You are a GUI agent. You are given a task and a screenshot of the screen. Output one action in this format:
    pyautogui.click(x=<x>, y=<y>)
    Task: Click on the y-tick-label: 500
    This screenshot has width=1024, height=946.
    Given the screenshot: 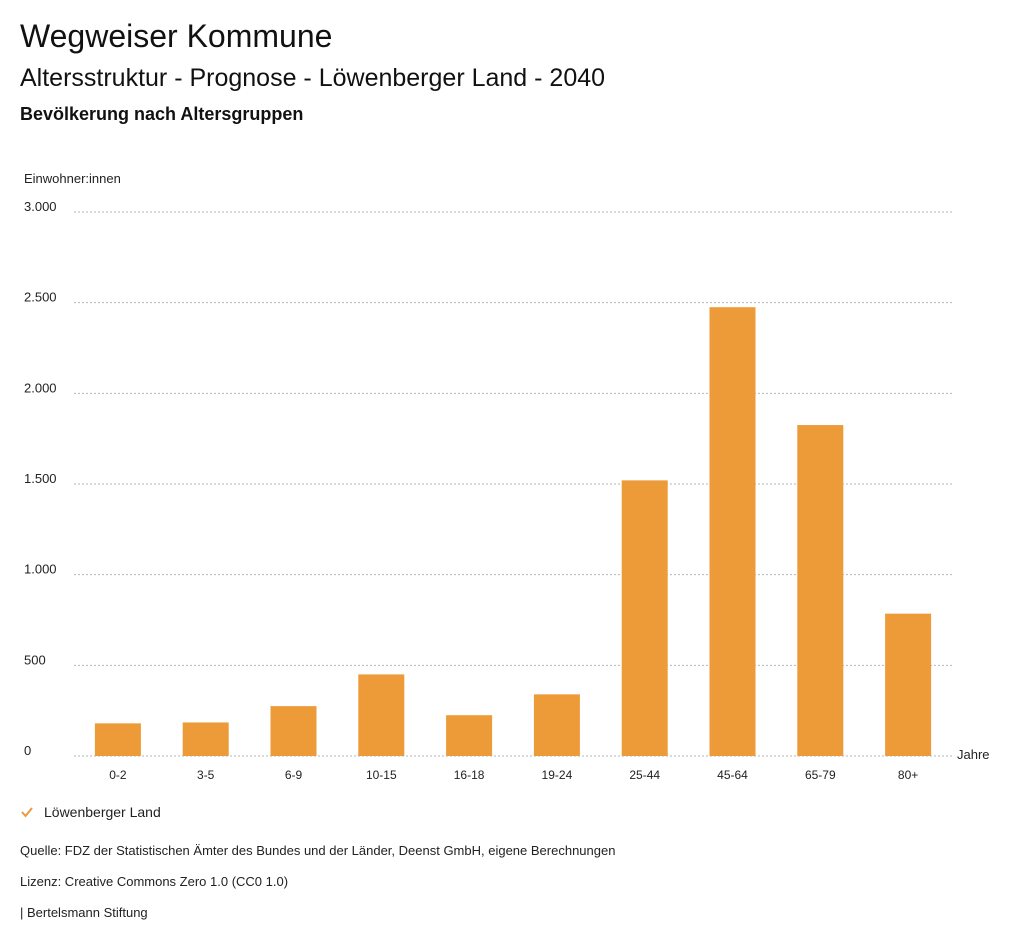 What is the action you would take?
    pyautogui.click(x=35, y=659)
    